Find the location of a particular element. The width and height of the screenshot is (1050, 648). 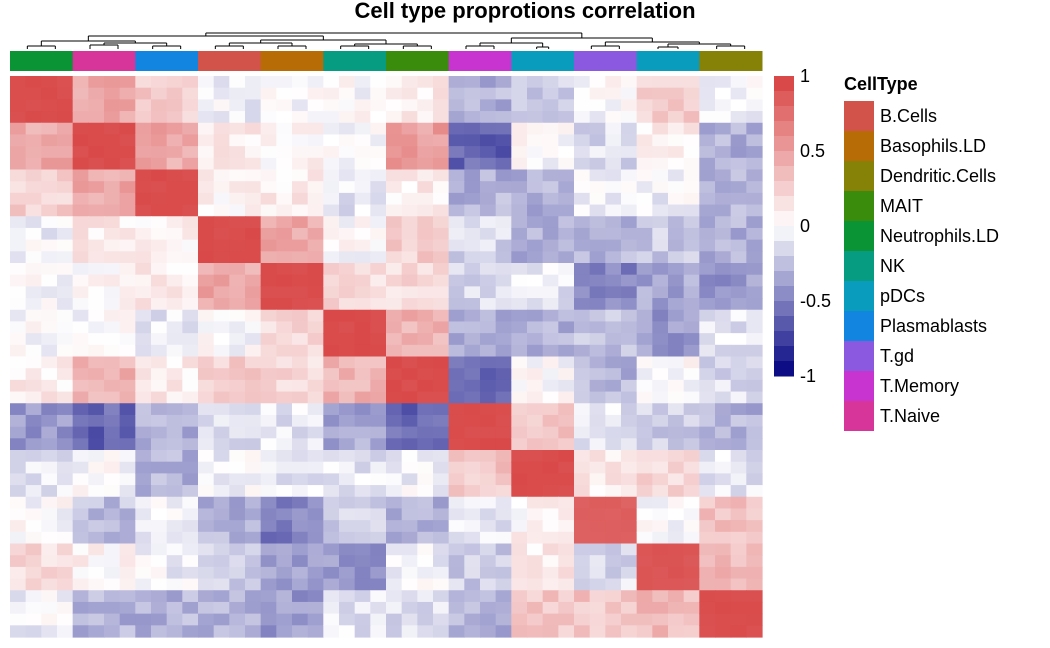

legend-label: Neutrophils.LD is located at coordinates (940, 235).